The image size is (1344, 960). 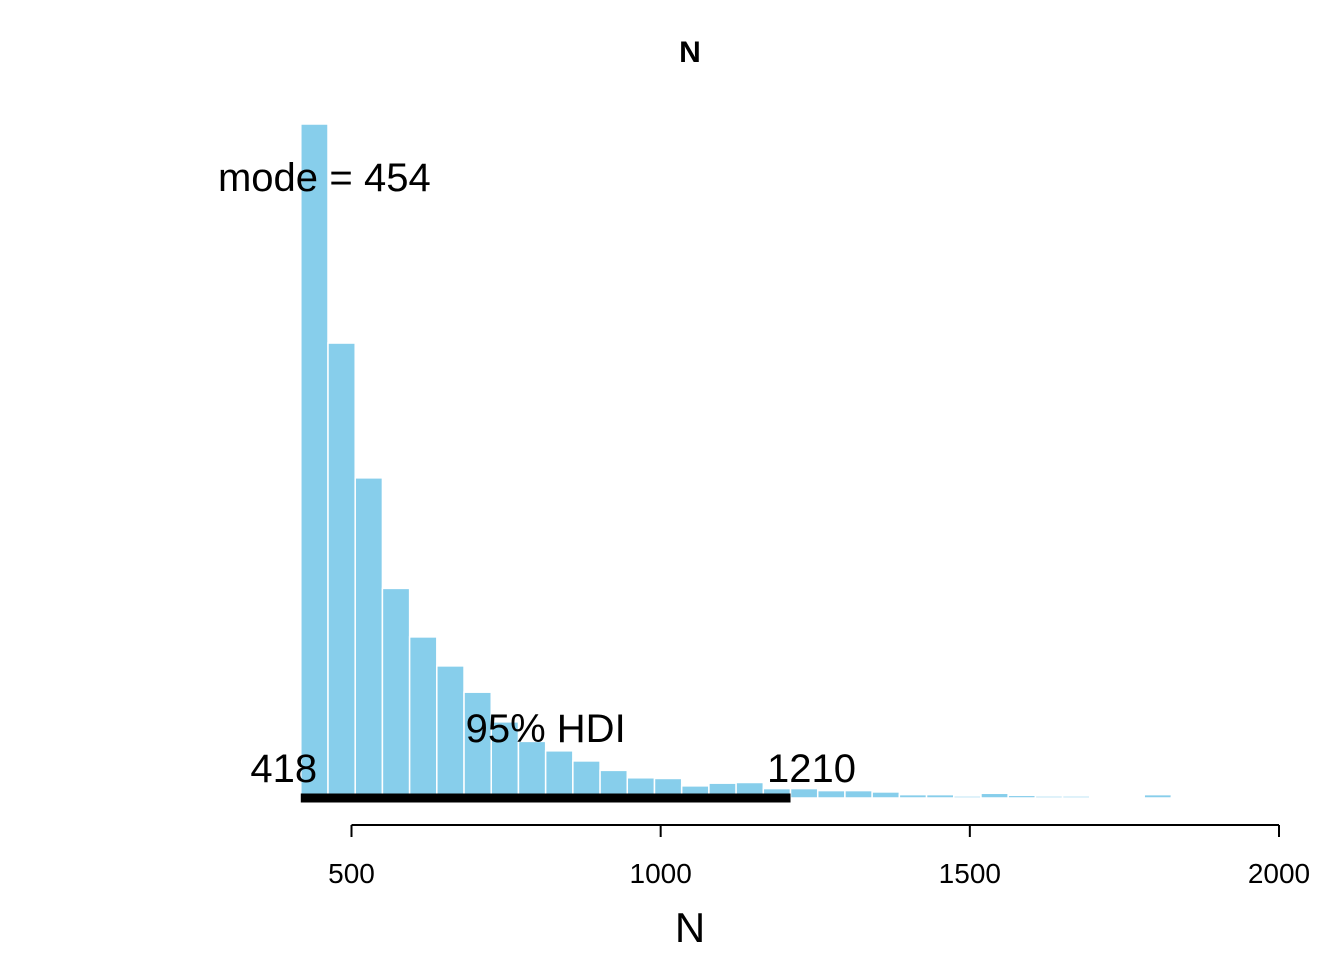 What do you see at coordinates (970, 873) in the screenshot?
I see `x-tick-label: 1500` at bounding box center [970, 873].